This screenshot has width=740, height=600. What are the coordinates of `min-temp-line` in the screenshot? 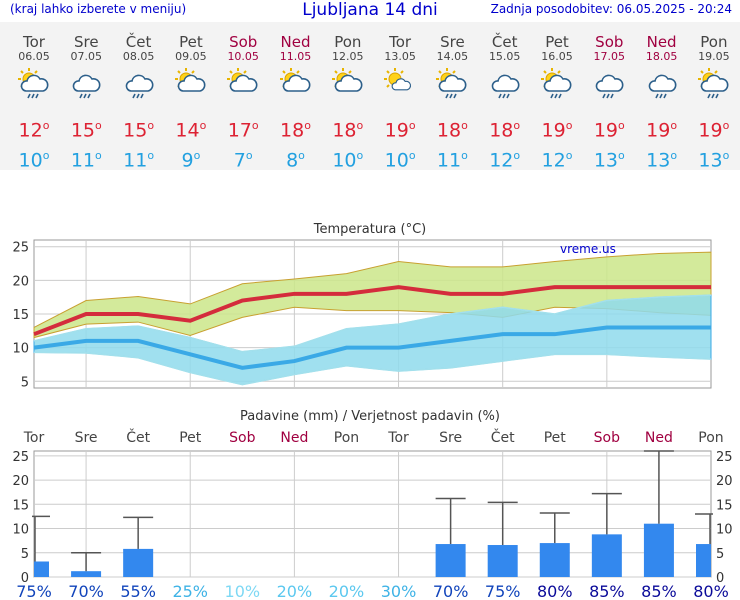 It's located at (372, 347).